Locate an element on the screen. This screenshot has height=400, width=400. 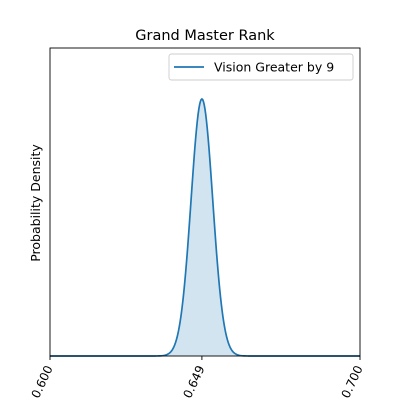
legend-label: Vision Greater by 9 is located at coordinates (274, 67).